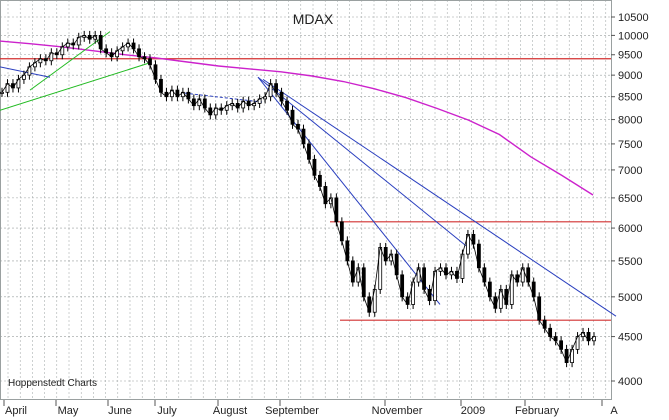 This screenshot has height=420, width=669. What do you see at coordinates (630, 262) in the screenshot?
I see `y-tick-label: 5500` at bounding box center [630, 262].